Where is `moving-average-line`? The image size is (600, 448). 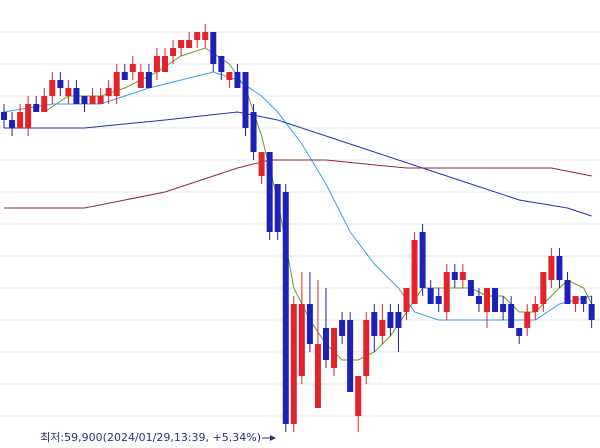
moving-average-line is located at coordinates (298, 184).